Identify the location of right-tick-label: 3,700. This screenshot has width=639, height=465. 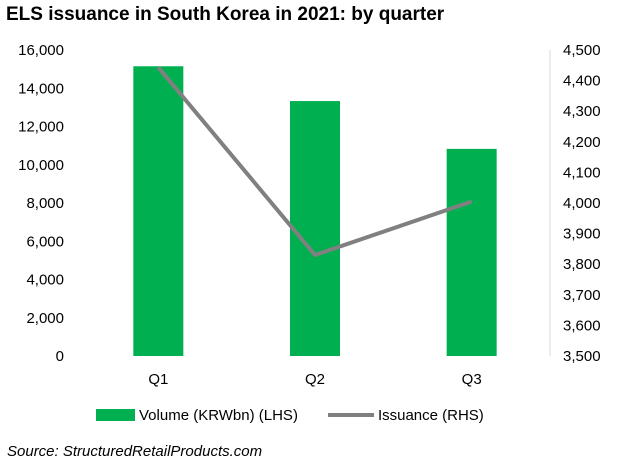
(582, 295).